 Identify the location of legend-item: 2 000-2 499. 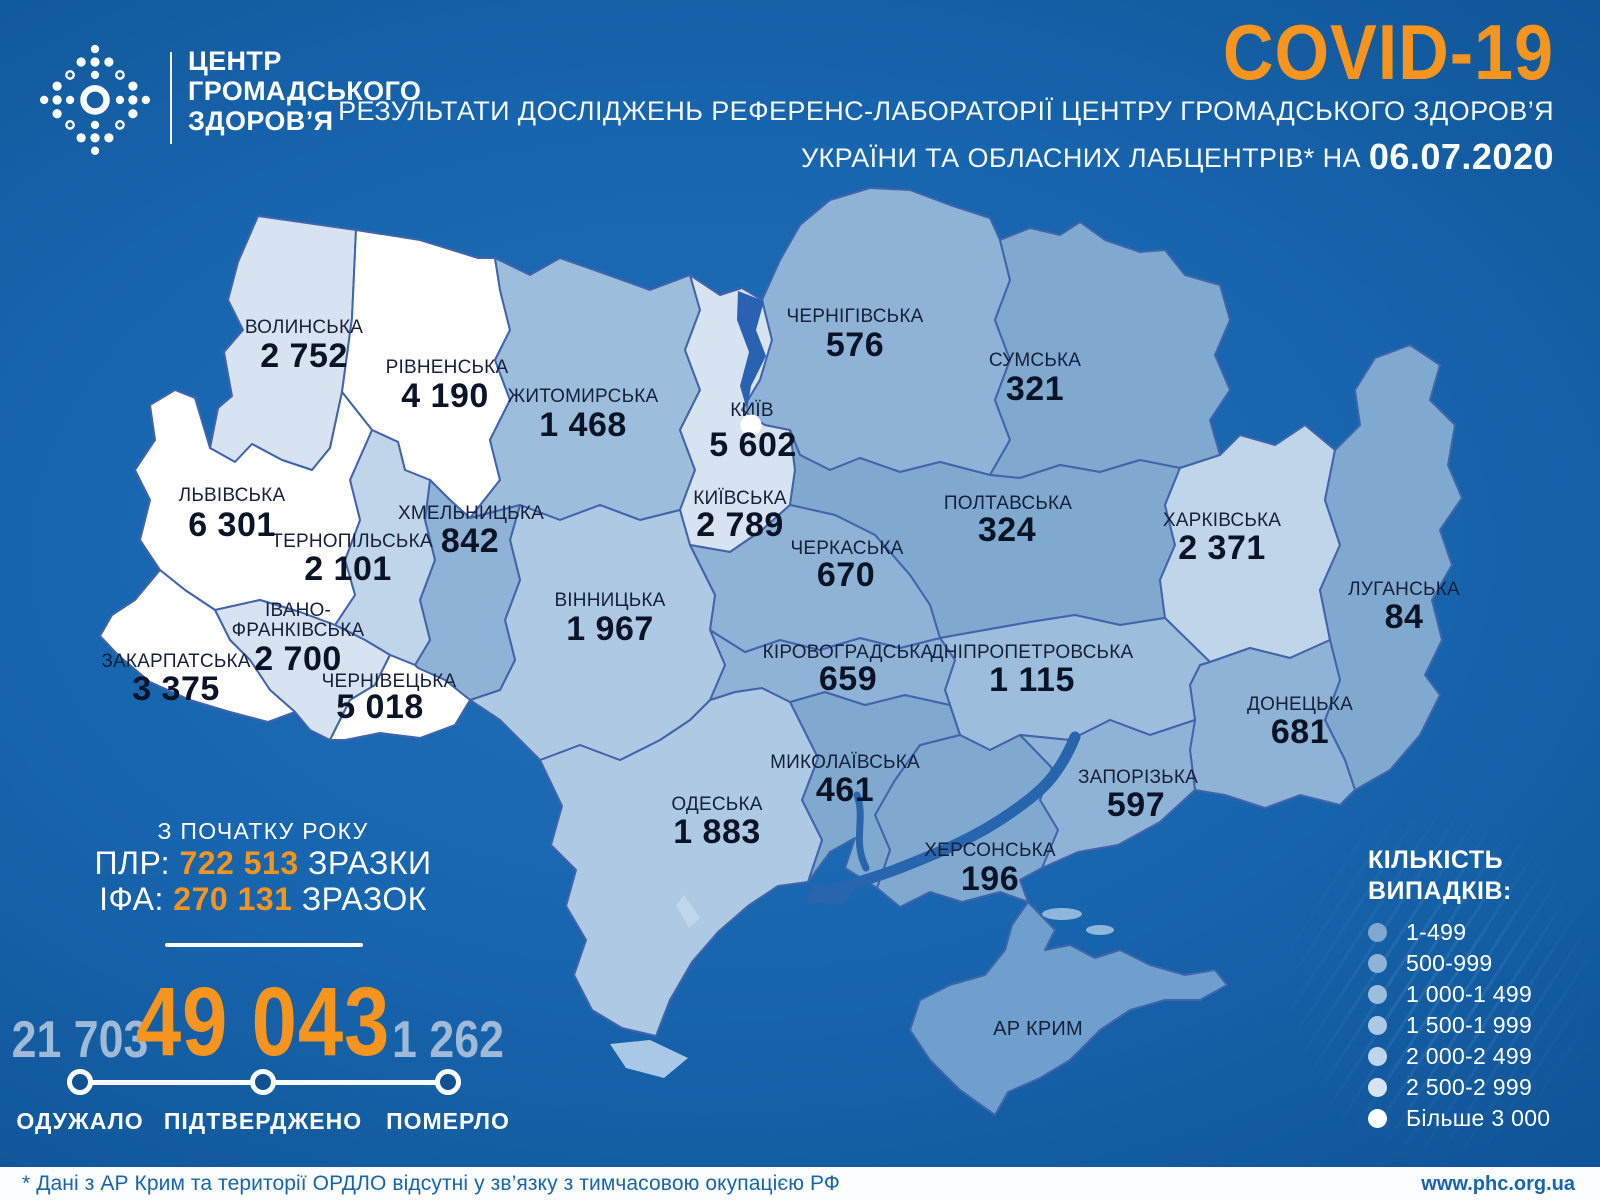
(1459, 1056).